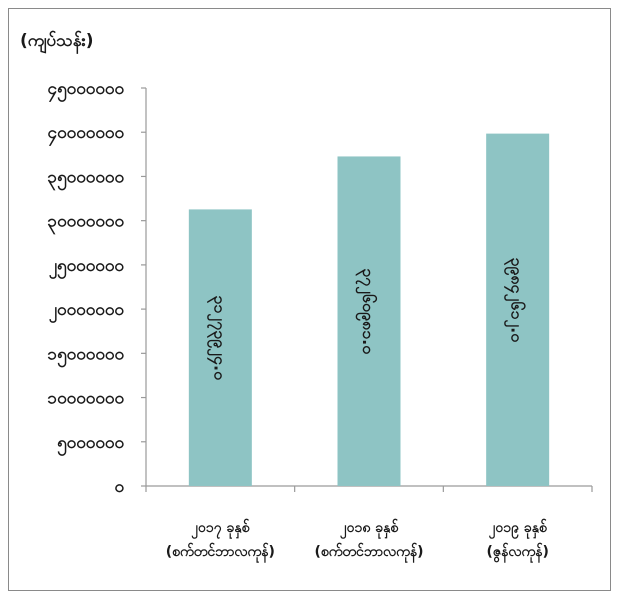 This screenshot has height=601, width=622. What do you see at coordinates (366, 311) in the screenshot?
I see `bar-value-label: ၃၇၂၆၀၉၈၁.၀` at bounding box center [366, 311].